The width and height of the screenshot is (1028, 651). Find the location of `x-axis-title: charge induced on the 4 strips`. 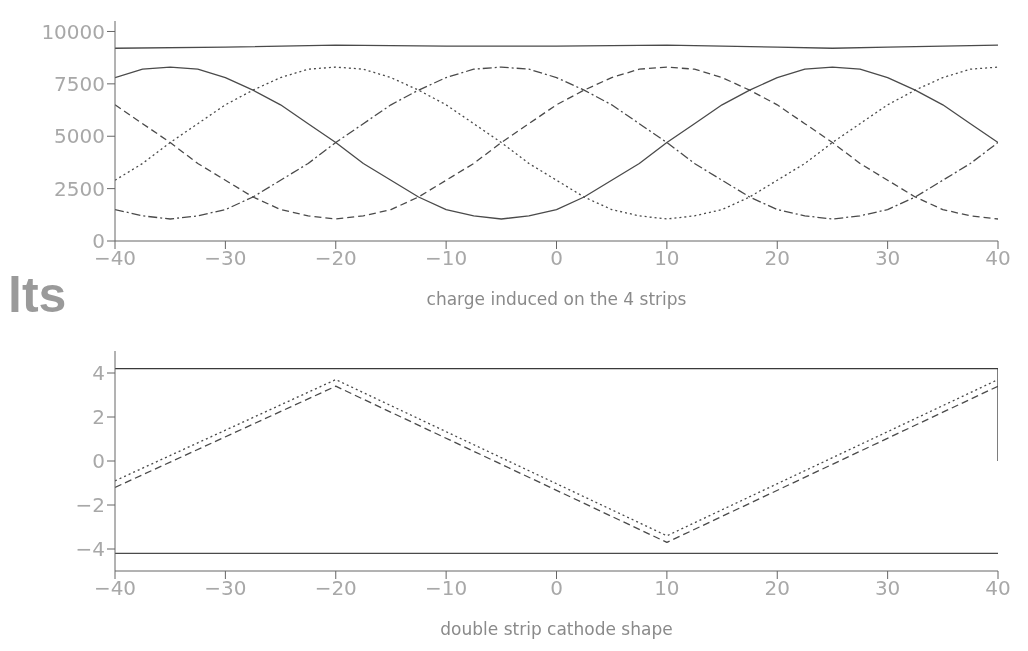

x-axis-title: charge induced on the 4 strips is located at coordinates (556, 299).